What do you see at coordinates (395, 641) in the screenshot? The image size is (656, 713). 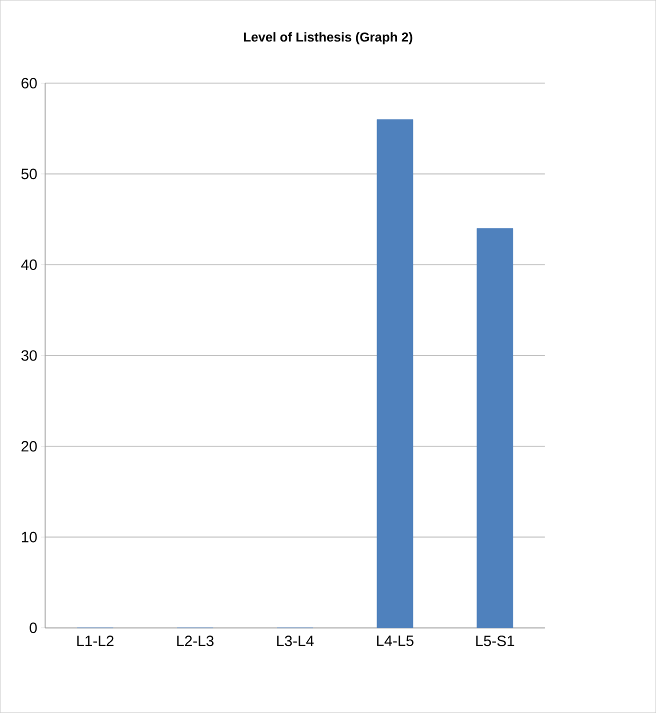 I see `x-tick-label: L4-L5` at bounding box center [395, 641].